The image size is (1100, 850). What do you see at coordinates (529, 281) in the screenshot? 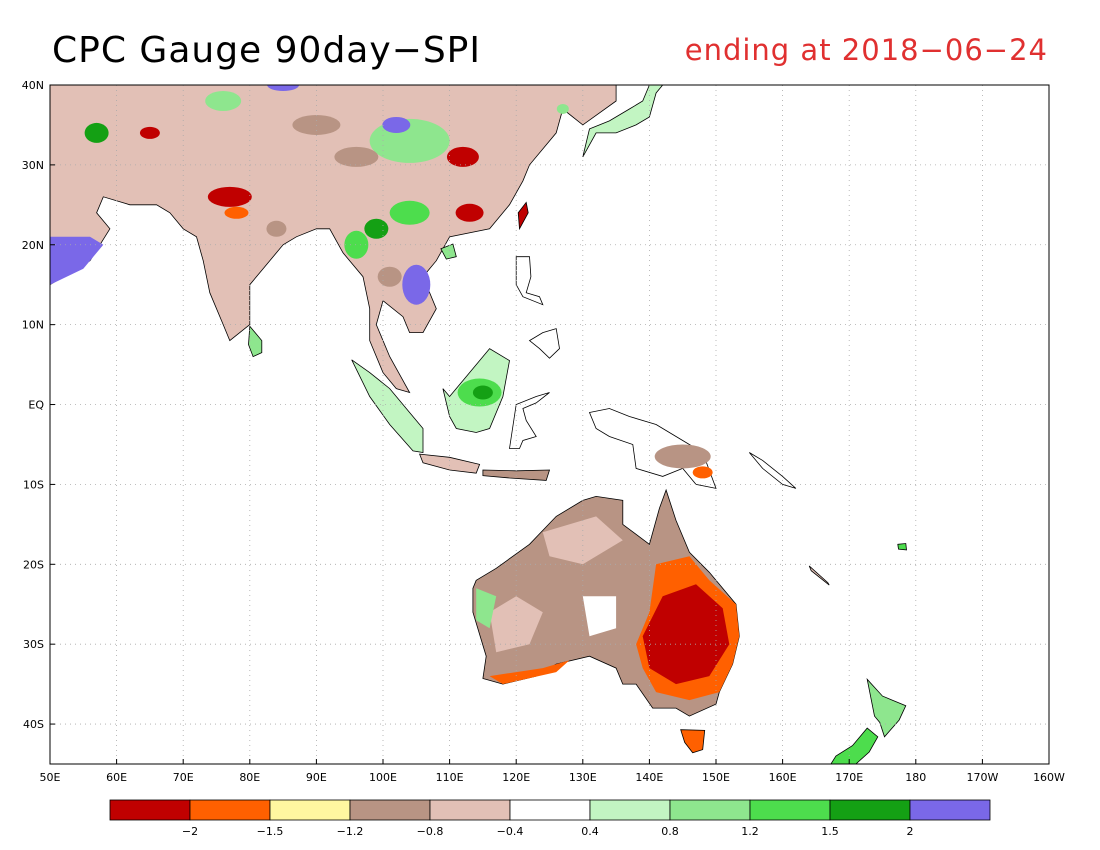
I see `philippines-luzon` at bounding box center [529, 281].